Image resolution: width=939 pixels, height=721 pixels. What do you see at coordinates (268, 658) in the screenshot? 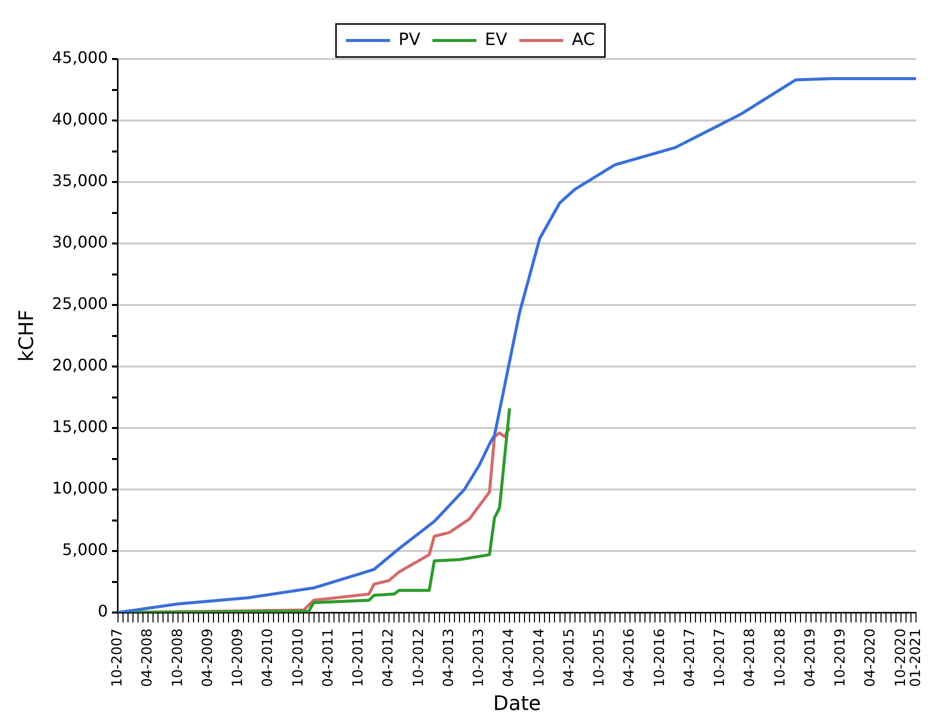
I see `x-tick-label: 04-2010` at bounding box center [268, 658].